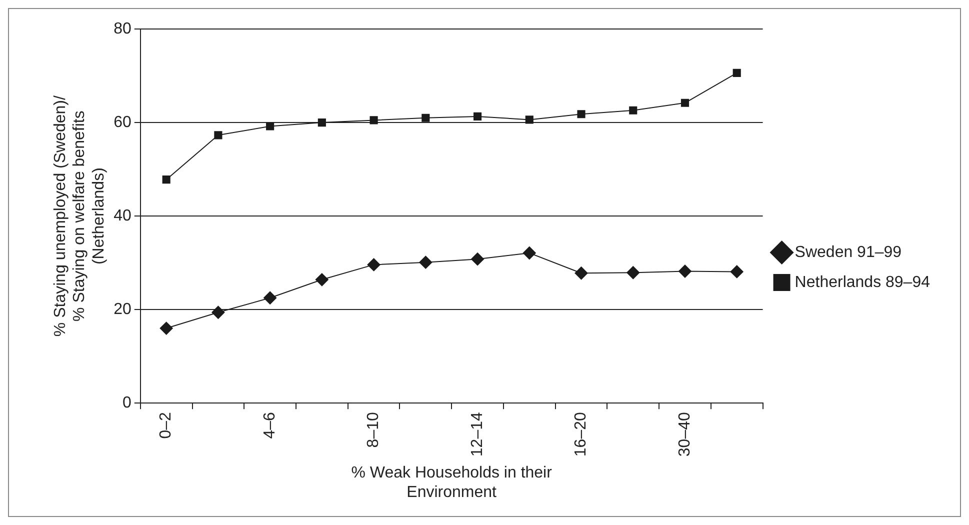  What do you see at coordinates (269, 425) in the screenshot?
I see `x-tick-label: 4–6` at bounding box center [269, 425].